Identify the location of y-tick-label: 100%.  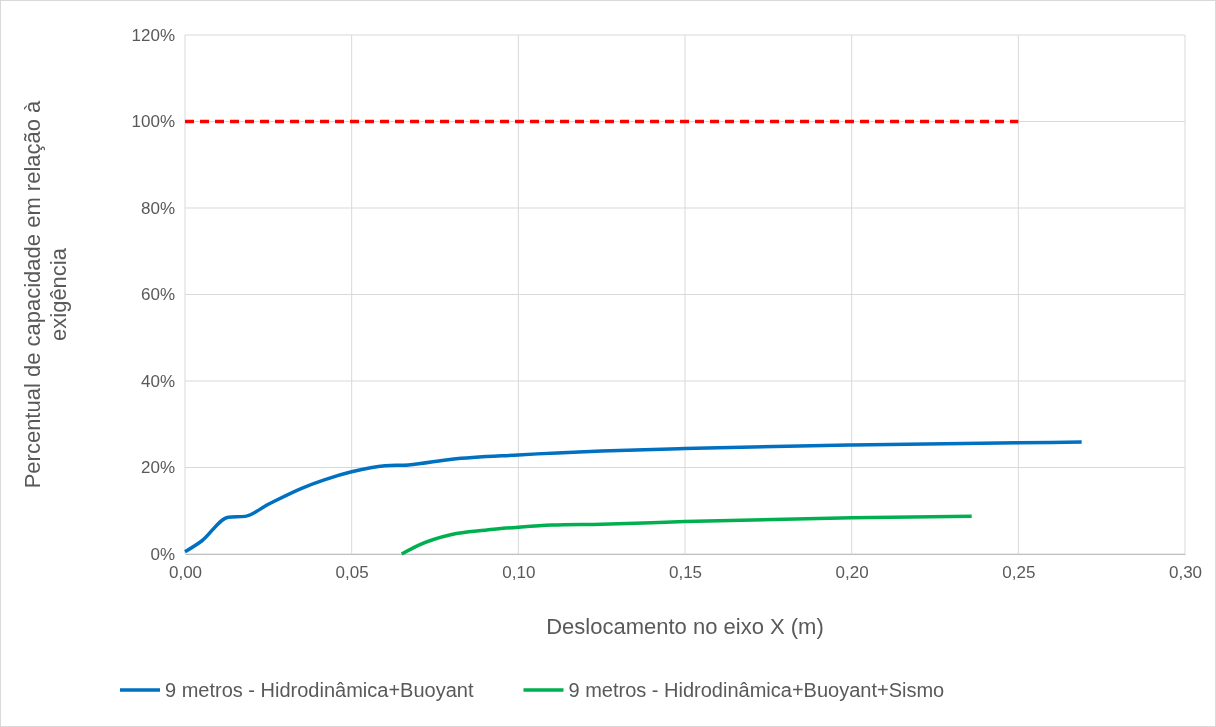
(153, 122).